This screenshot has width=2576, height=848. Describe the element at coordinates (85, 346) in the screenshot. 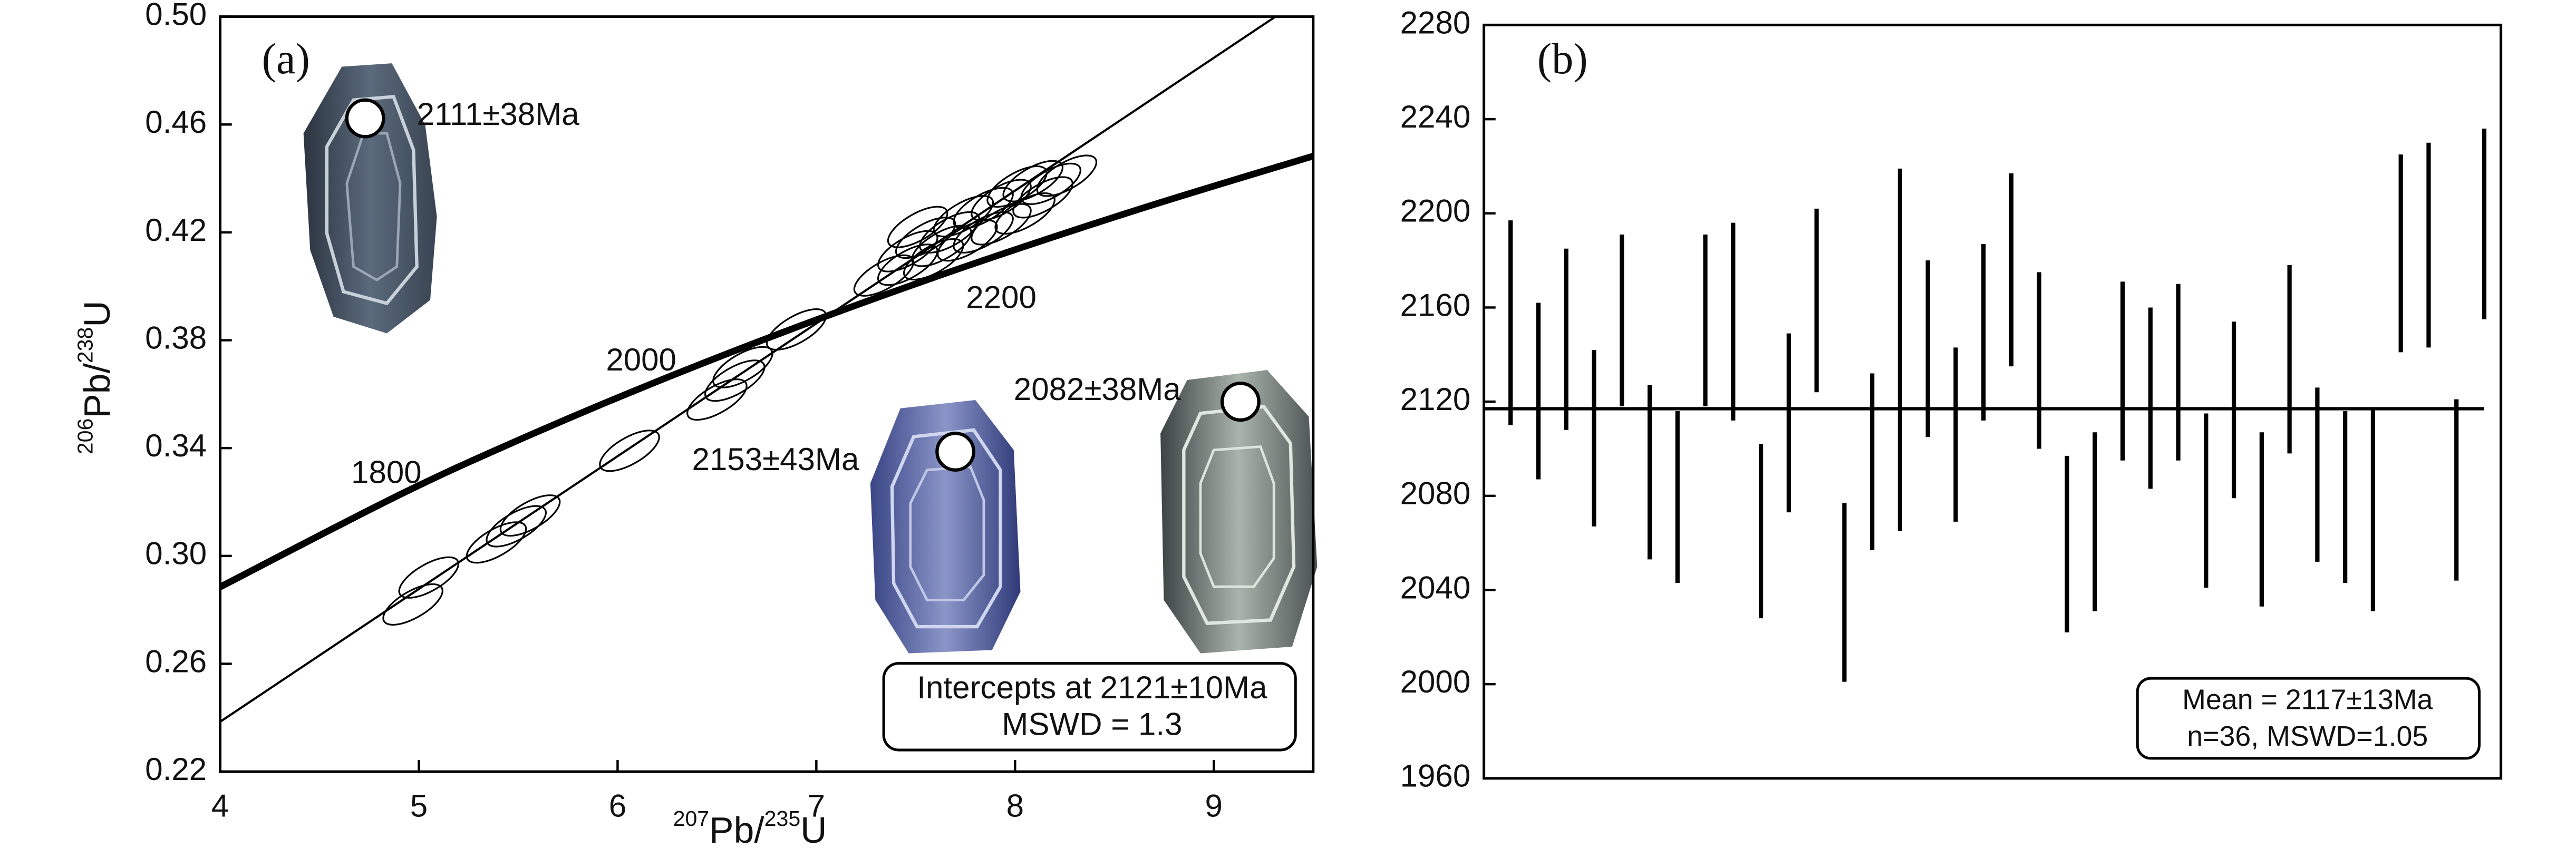

I see `axis-label-sup: 238` at that location.